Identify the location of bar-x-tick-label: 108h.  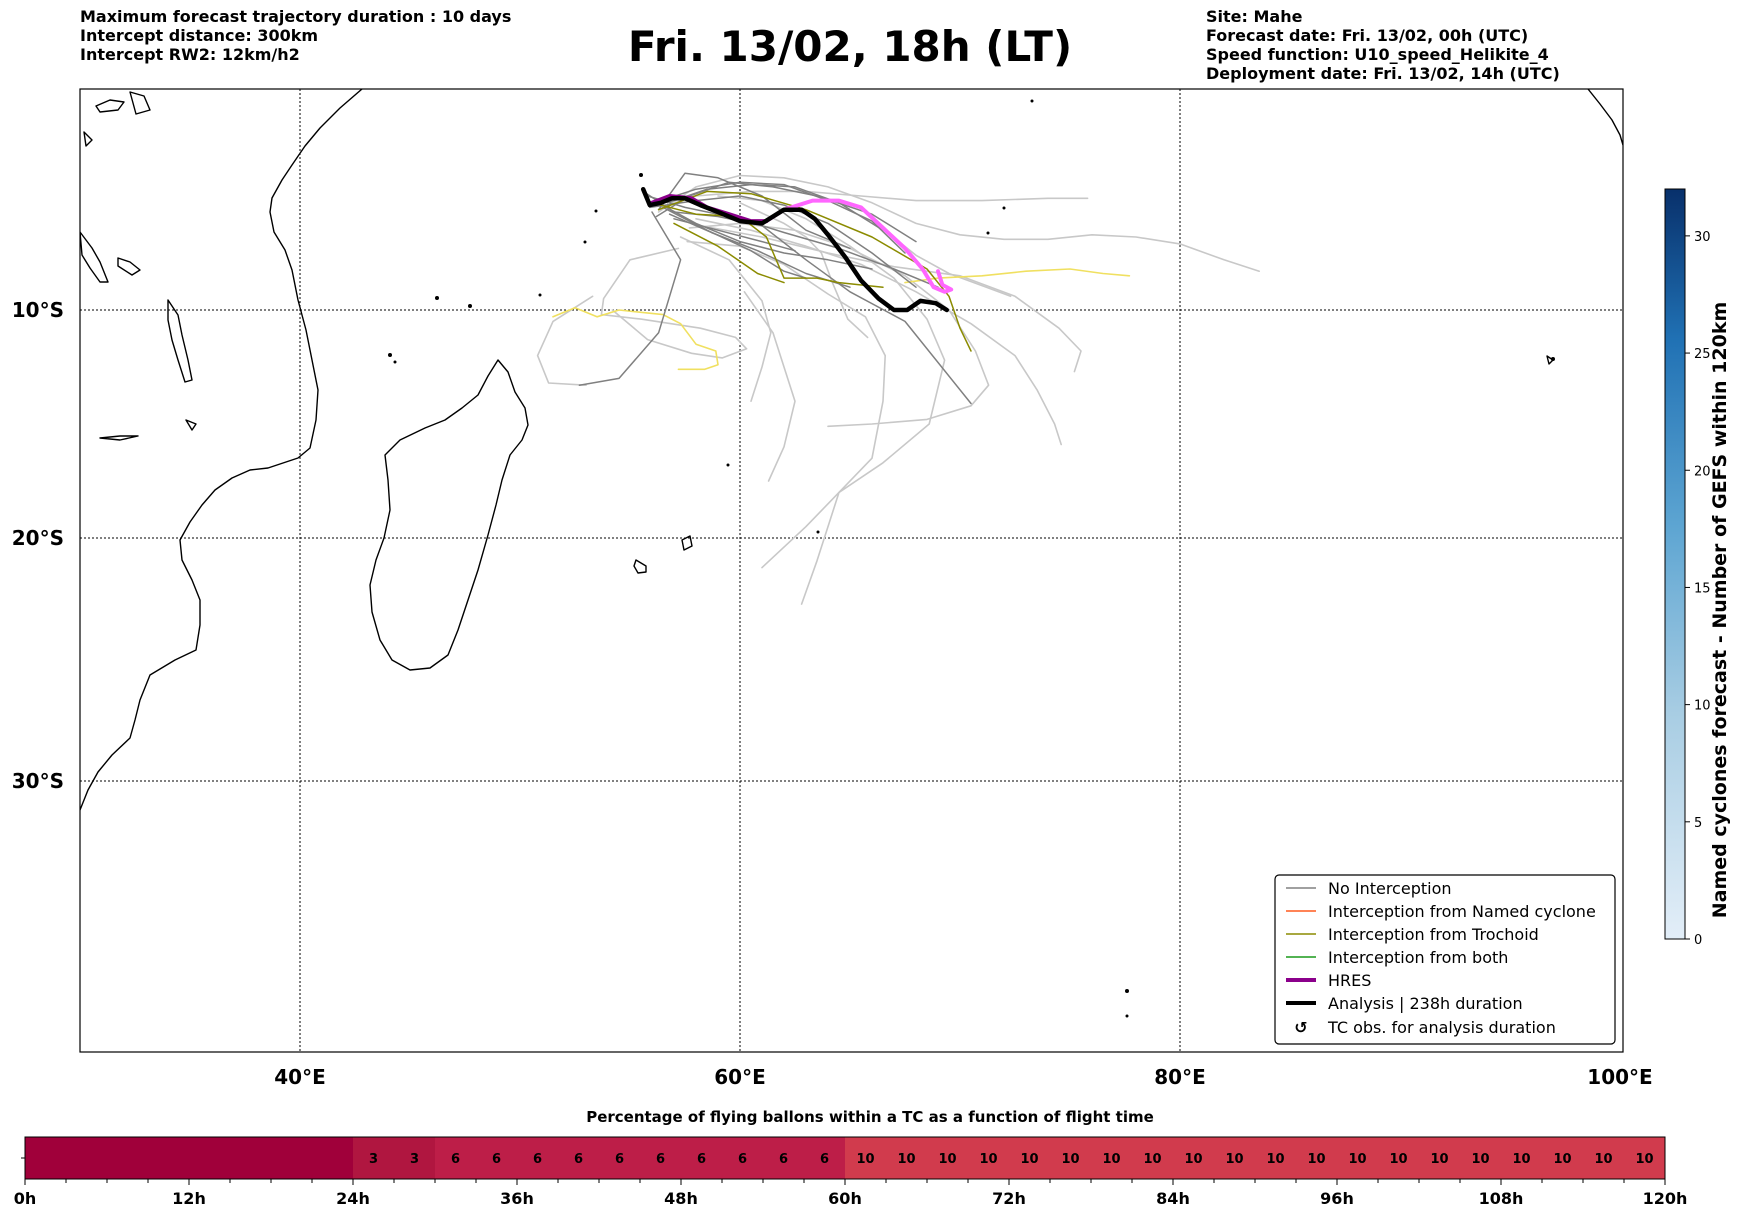
(1501, 1198).